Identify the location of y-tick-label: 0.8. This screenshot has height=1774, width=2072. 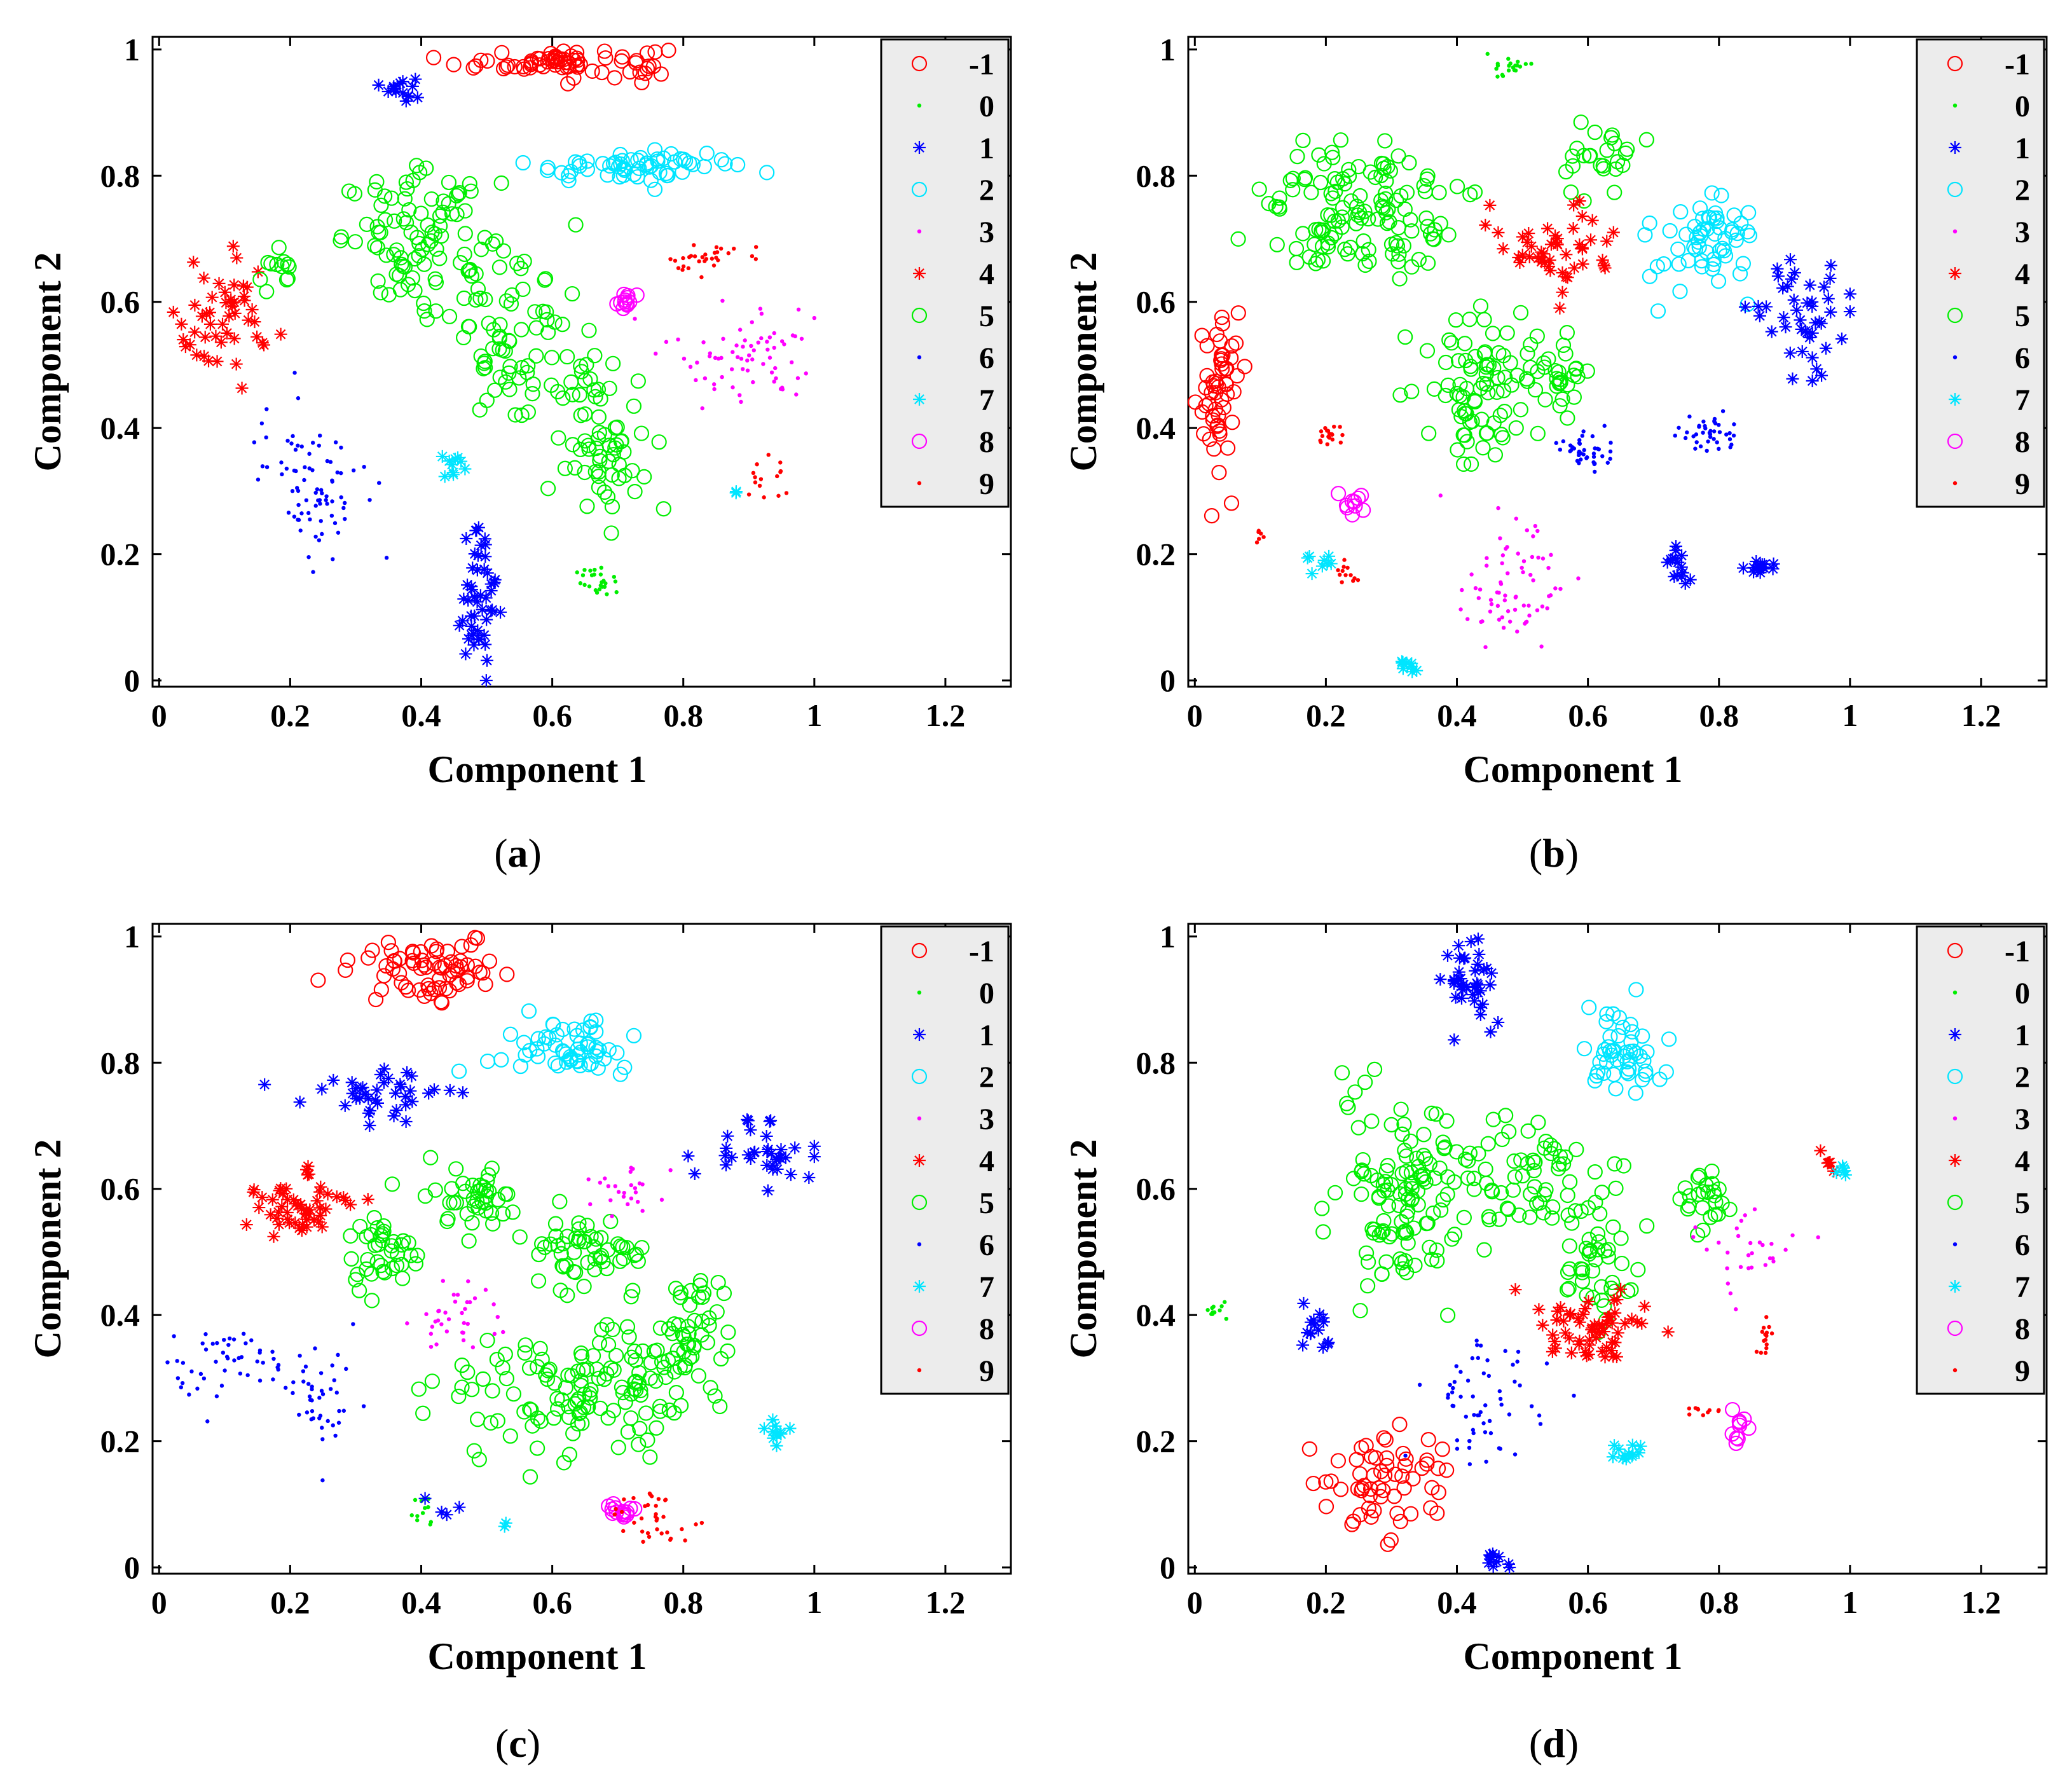
(120, 175).